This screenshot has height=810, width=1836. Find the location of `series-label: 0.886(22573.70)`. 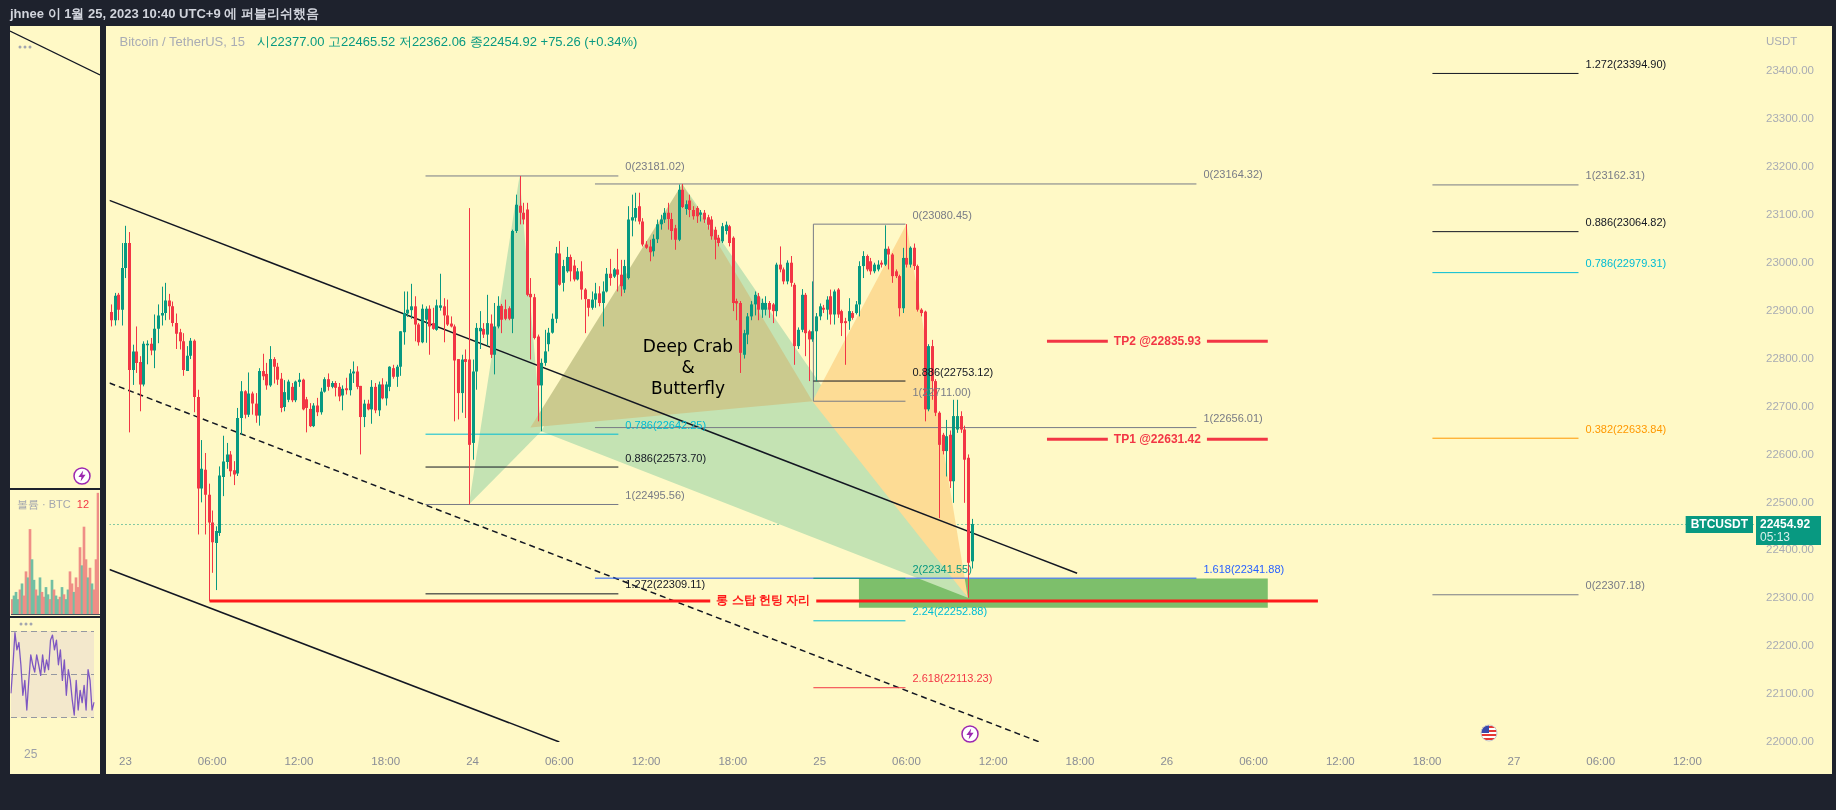

series-label: 0.886(22573.70) is located at coordinates (666, 457).